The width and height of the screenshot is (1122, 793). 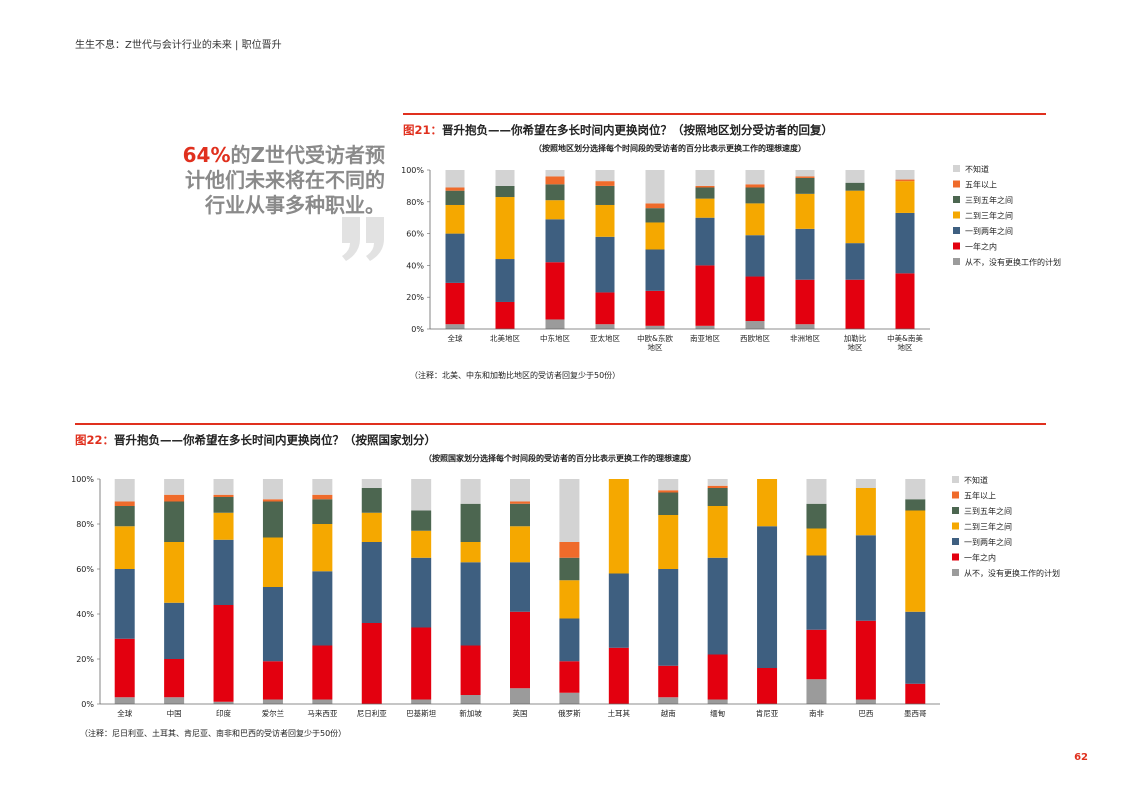 I want to click on fig22-category-label: 马来西亚, so click(x=322, y=713).